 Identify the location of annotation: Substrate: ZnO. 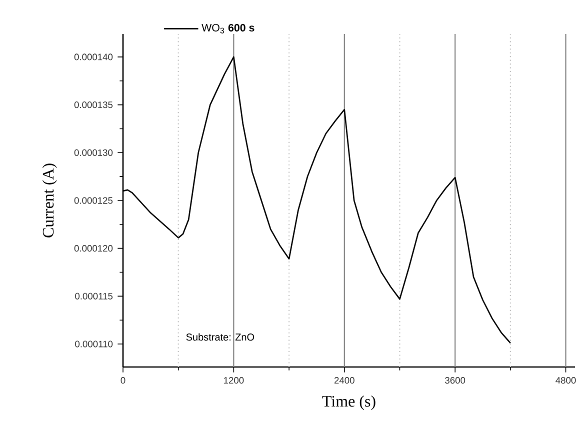
(220, 337).